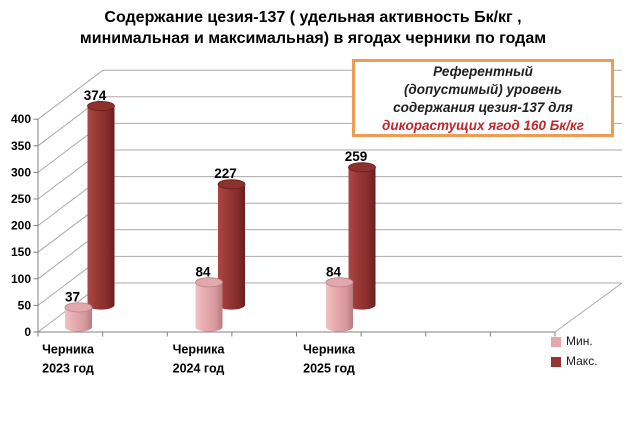 Image resolution: width=626 pixels, height=433 pixels. Describe the element at coordinates (95, 95) in the screenshot. I see `value-label: 374` at that location.